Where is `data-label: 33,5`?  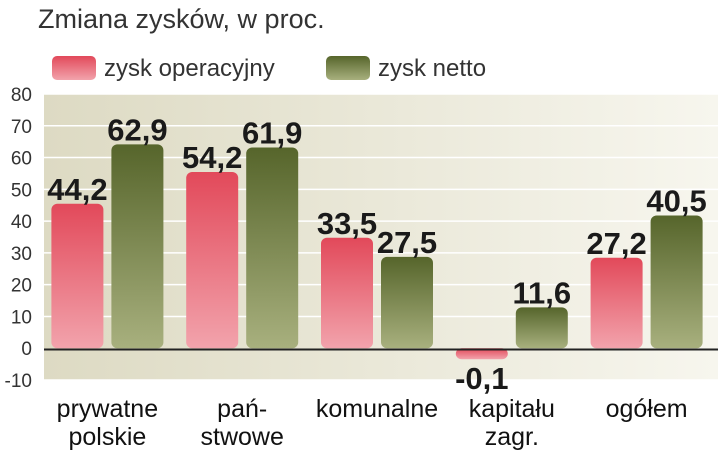 data-label: 33,5 is located at coordinates (347, 223).